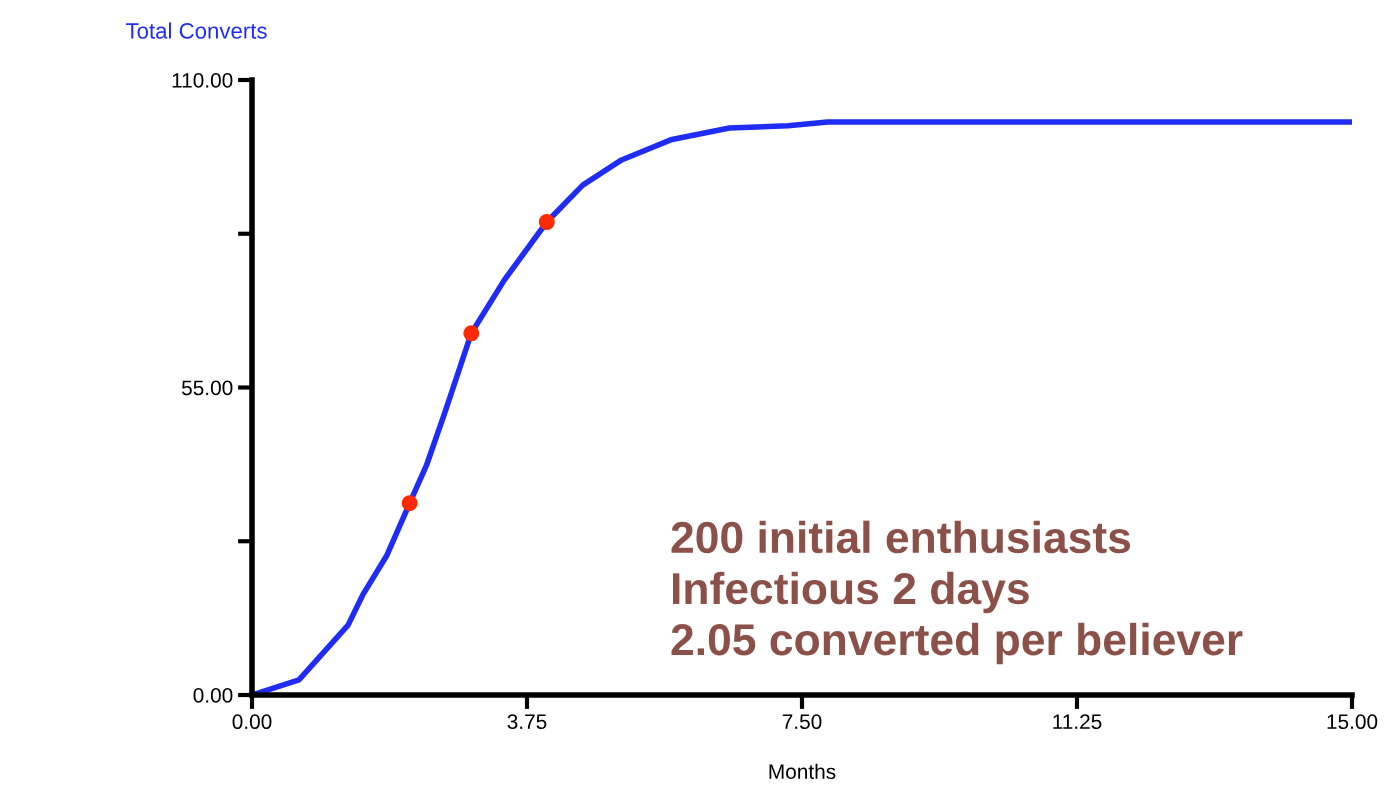 The image size is (1384, 800). What do you see at coordinates (252, 722) in the screenshot?
I see `x-tick-label: 0.00` at bounding box center [252, 722].